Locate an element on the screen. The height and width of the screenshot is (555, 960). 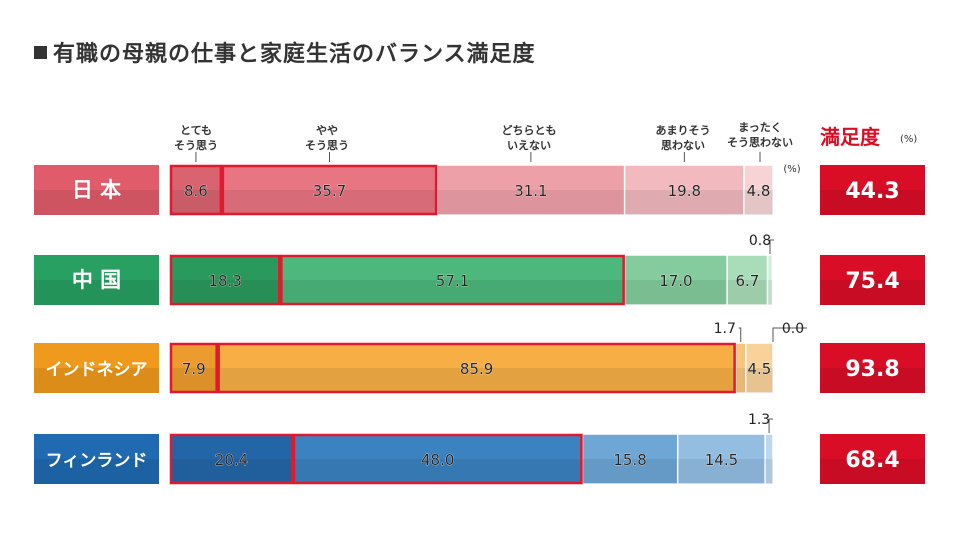
row-3: フィンランド 20.4 48.0 15.8 14.5 1.3 68.4 is located at coordinates (479, 448).